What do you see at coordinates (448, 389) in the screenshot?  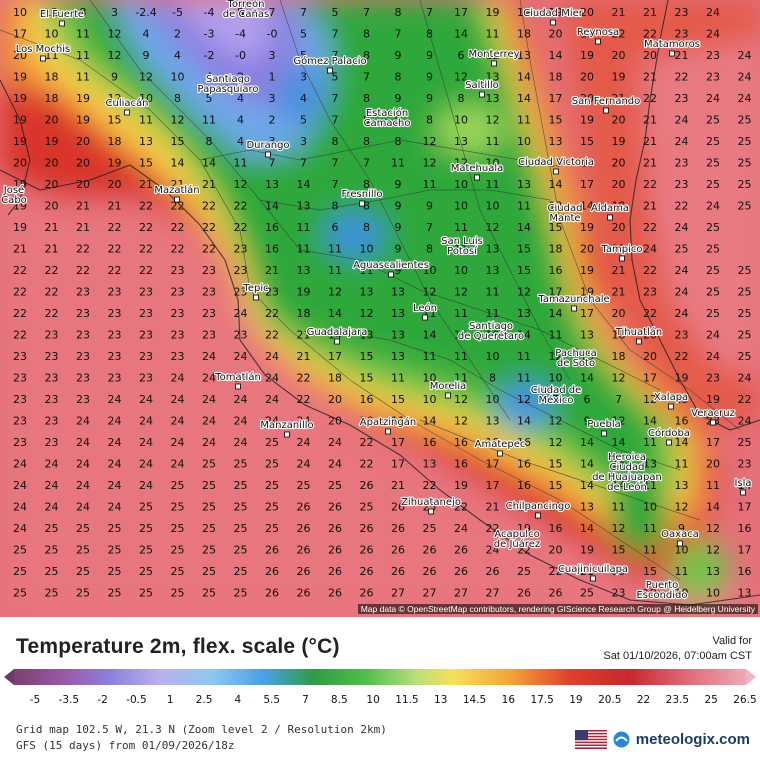 I see `city-marker: Morelia` at bounding box center [448, 389].